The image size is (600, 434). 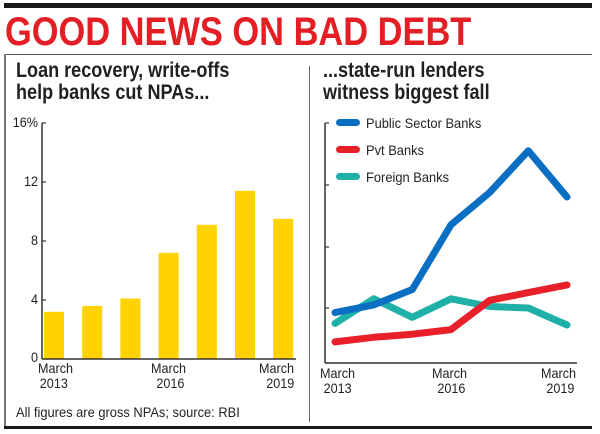 What do you see at coordinates (298, 5) in the screenshot?
I see `top-rule` at bounding box center [298, 5].